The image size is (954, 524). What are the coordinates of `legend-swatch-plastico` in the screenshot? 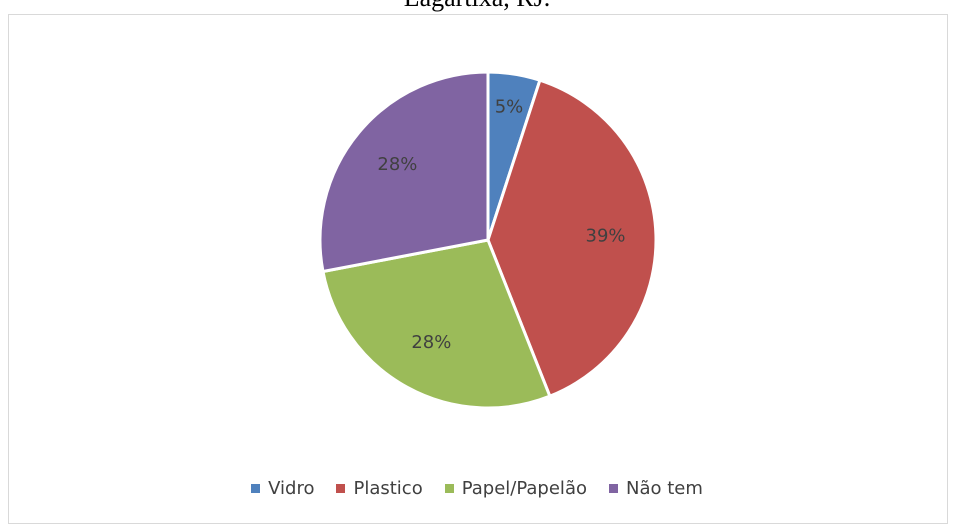 It's located at (341, 488).